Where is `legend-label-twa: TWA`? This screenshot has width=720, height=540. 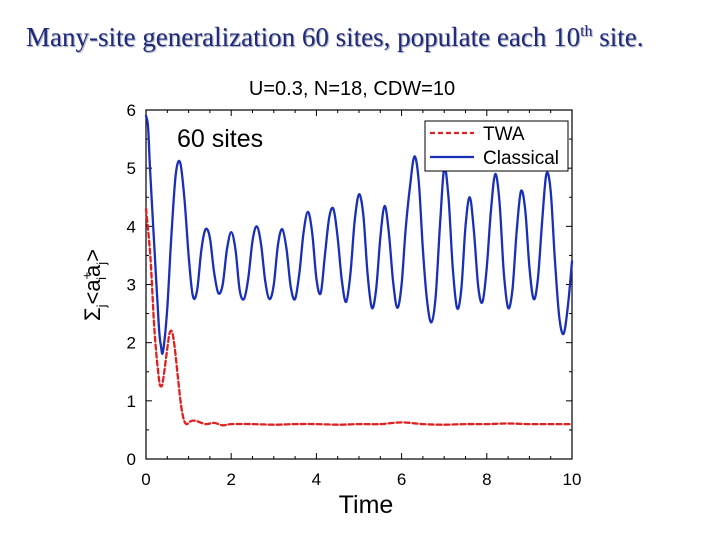
legend-label-twa: TWA is located at coordinates (504, 134).